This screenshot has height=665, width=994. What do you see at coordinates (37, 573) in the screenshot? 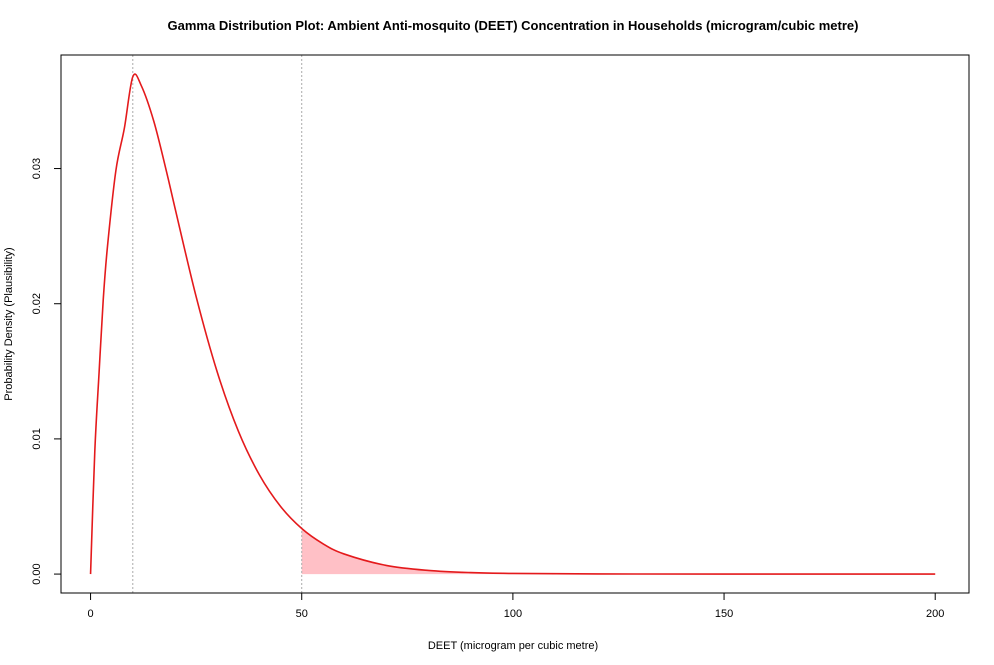
I see `y-tick-label: 0.00` at bounding box center [37, 573].